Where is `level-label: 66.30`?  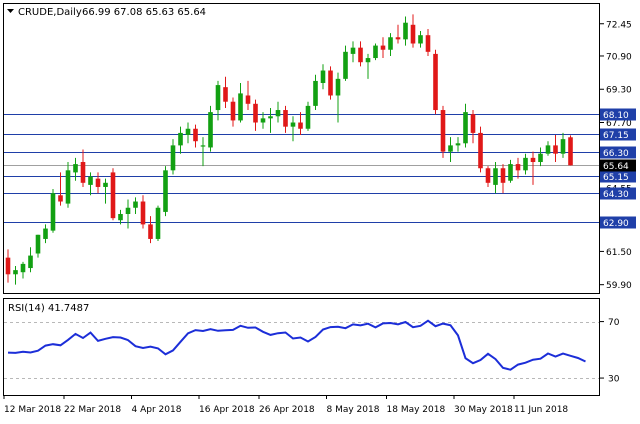 level-label: 66.30 is located at coordinates (616, 154).